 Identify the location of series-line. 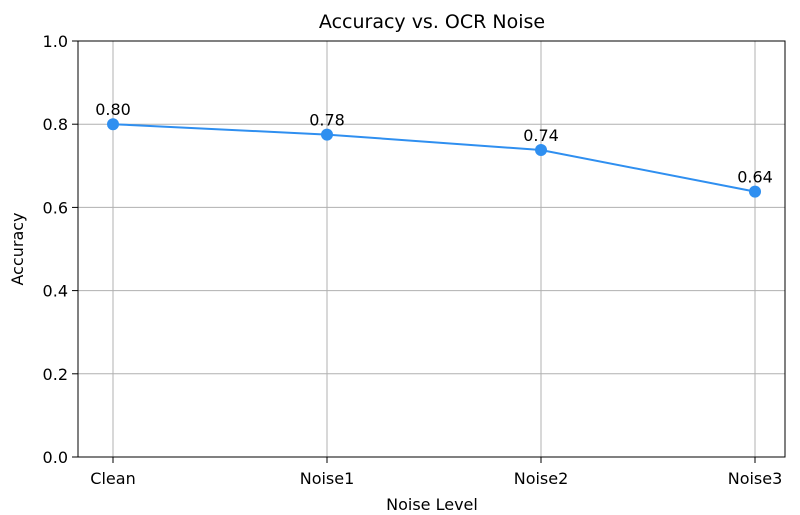
(434, 158).